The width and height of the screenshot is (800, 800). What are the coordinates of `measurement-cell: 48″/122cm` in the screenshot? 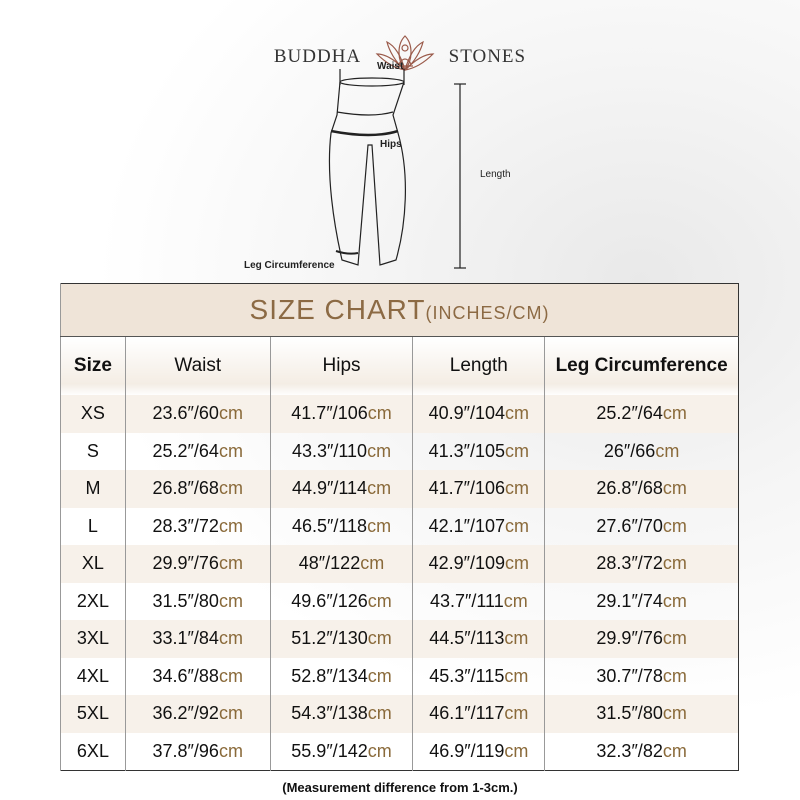 It's located at (341, 564).